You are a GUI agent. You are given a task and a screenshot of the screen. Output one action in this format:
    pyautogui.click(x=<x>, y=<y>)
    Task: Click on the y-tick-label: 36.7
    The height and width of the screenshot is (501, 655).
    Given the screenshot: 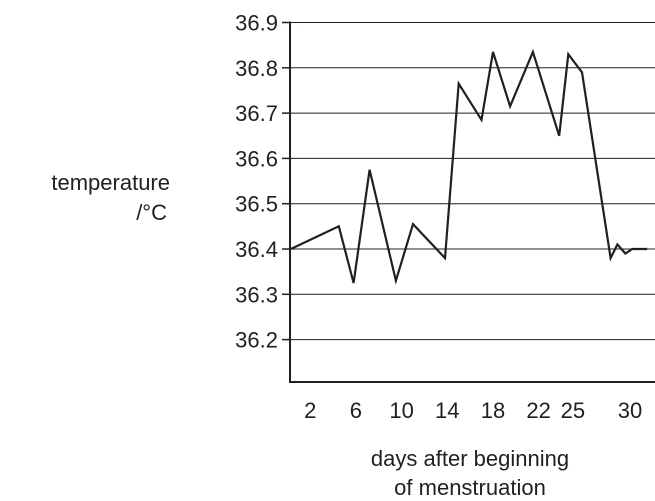 What is the action you would take?
    pyautogui.click(x=256, y=113)
    